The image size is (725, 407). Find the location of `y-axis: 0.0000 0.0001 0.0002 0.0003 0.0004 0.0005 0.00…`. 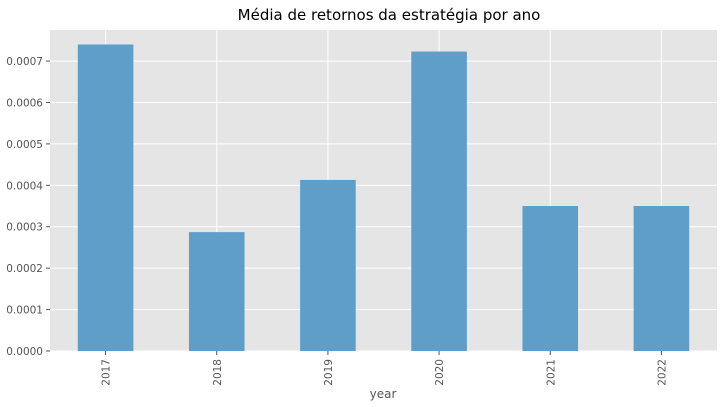

y-axis: 0.0000 0.0001 0.0002 0.0003 0.0004 0.0005 0.00… is located at coordinates (28, 207).